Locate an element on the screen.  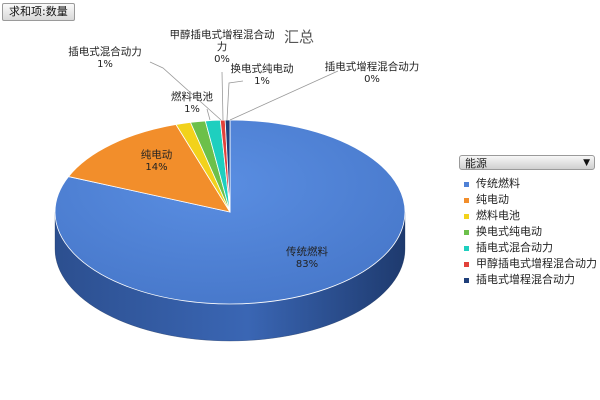
legend-label-2: 燃料电池 is located at coordinates (498, 215).